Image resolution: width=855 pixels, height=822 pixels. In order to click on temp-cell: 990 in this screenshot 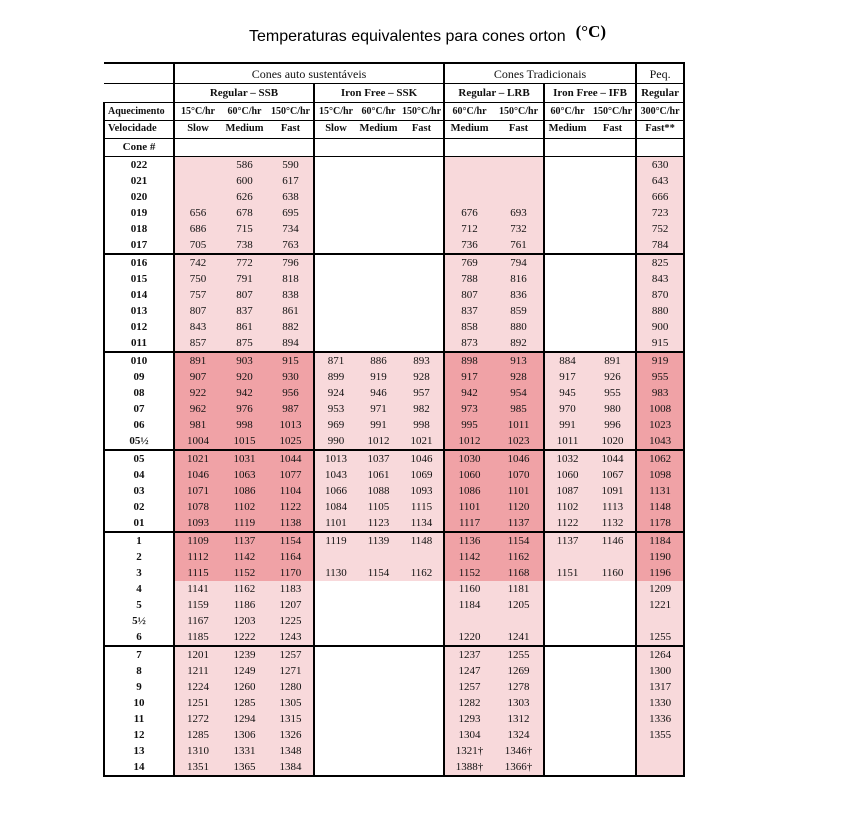, I will do `click(335, 441)`.